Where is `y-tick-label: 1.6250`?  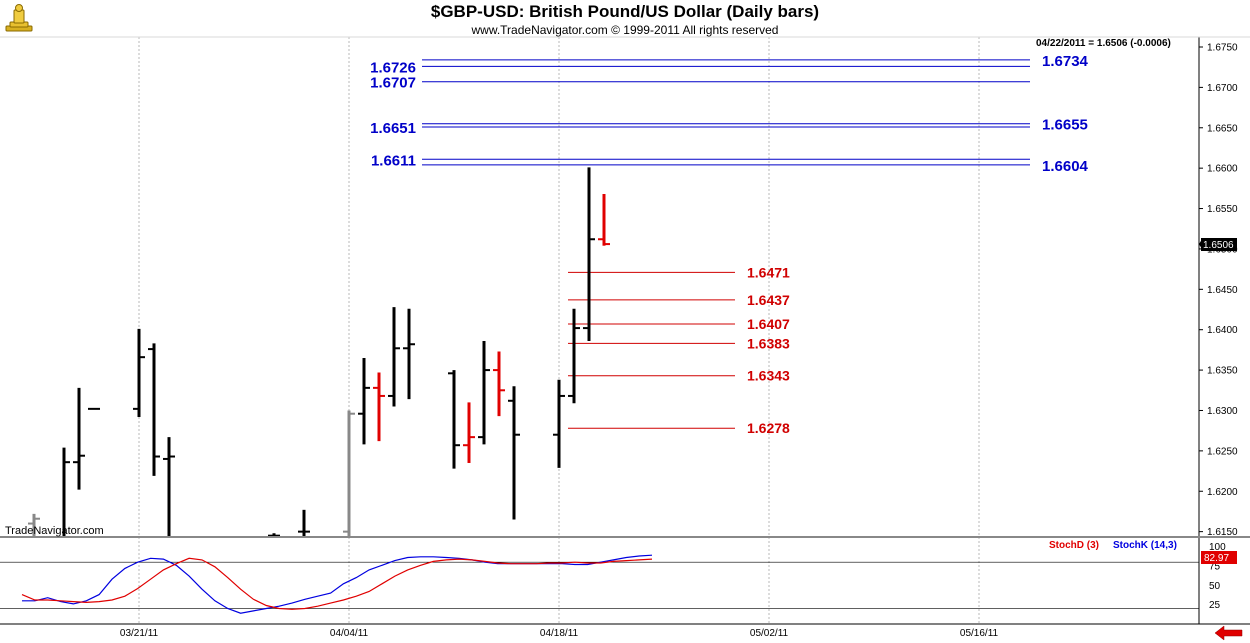
y-tick-label: 1.6250 is located at coordinates (1222, 451).